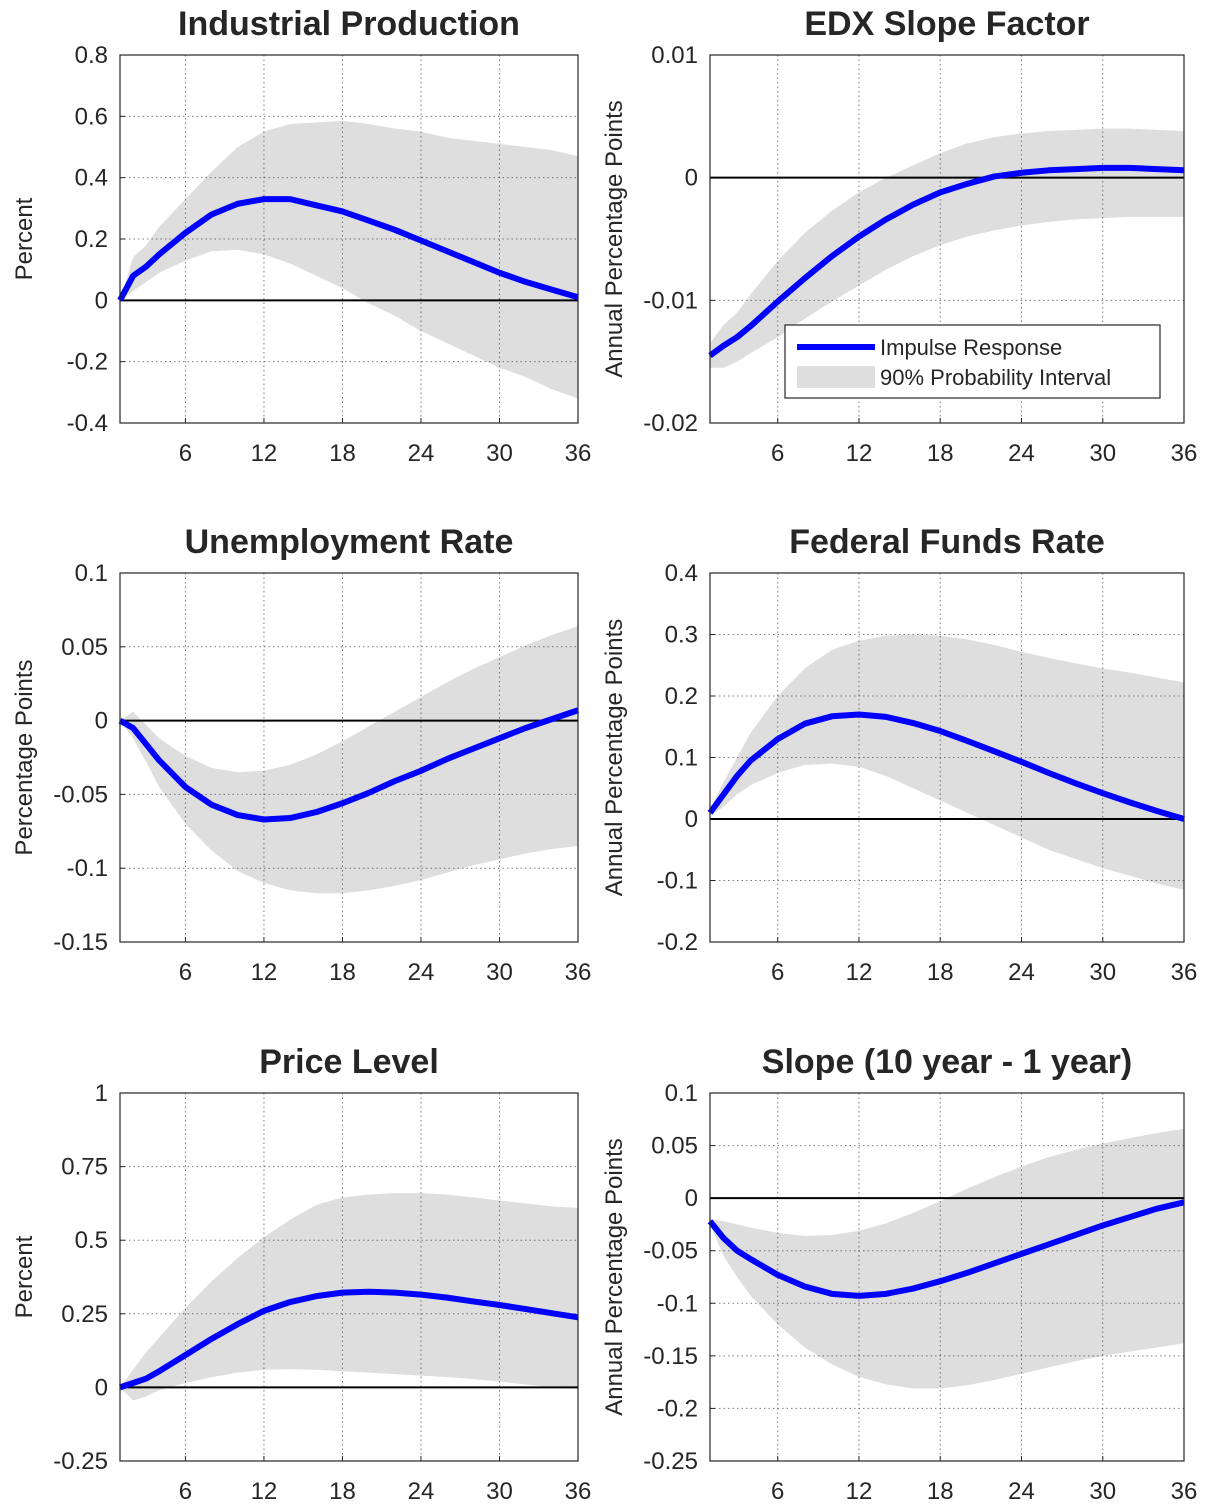 The height and width of the screenshot is (1508, 1208). What do you see at coordinates (681, 696) in the screenshot?
I see `y-tick-label: 0.2` at bounding box center [681, 696].